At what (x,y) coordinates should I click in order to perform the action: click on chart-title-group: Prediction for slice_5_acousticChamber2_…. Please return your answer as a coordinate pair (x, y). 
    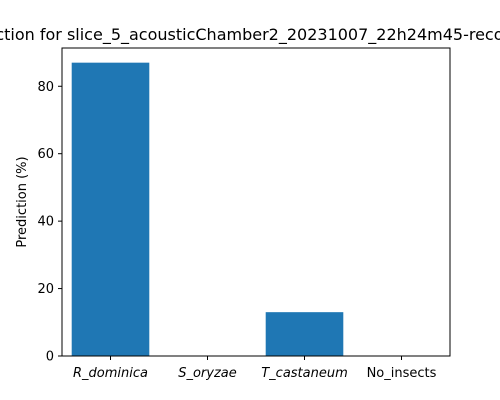
    Looking at the image, I should click on (250, 35).